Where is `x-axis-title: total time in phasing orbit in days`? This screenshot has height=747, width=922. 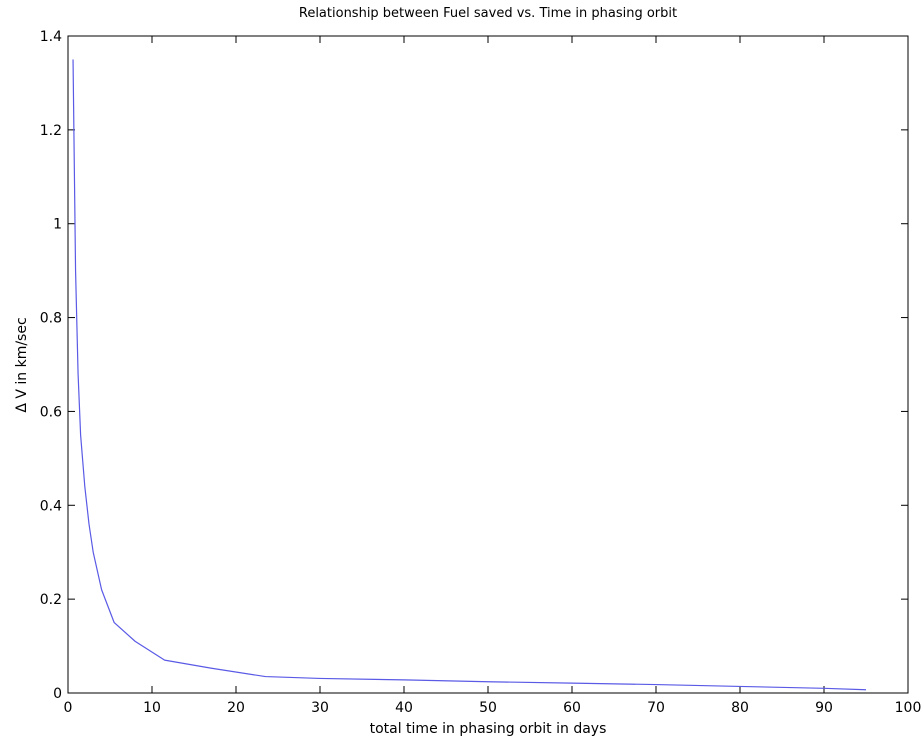
x-axis-title: total time in phasing orbit in days is located at coordinates (488, 729).